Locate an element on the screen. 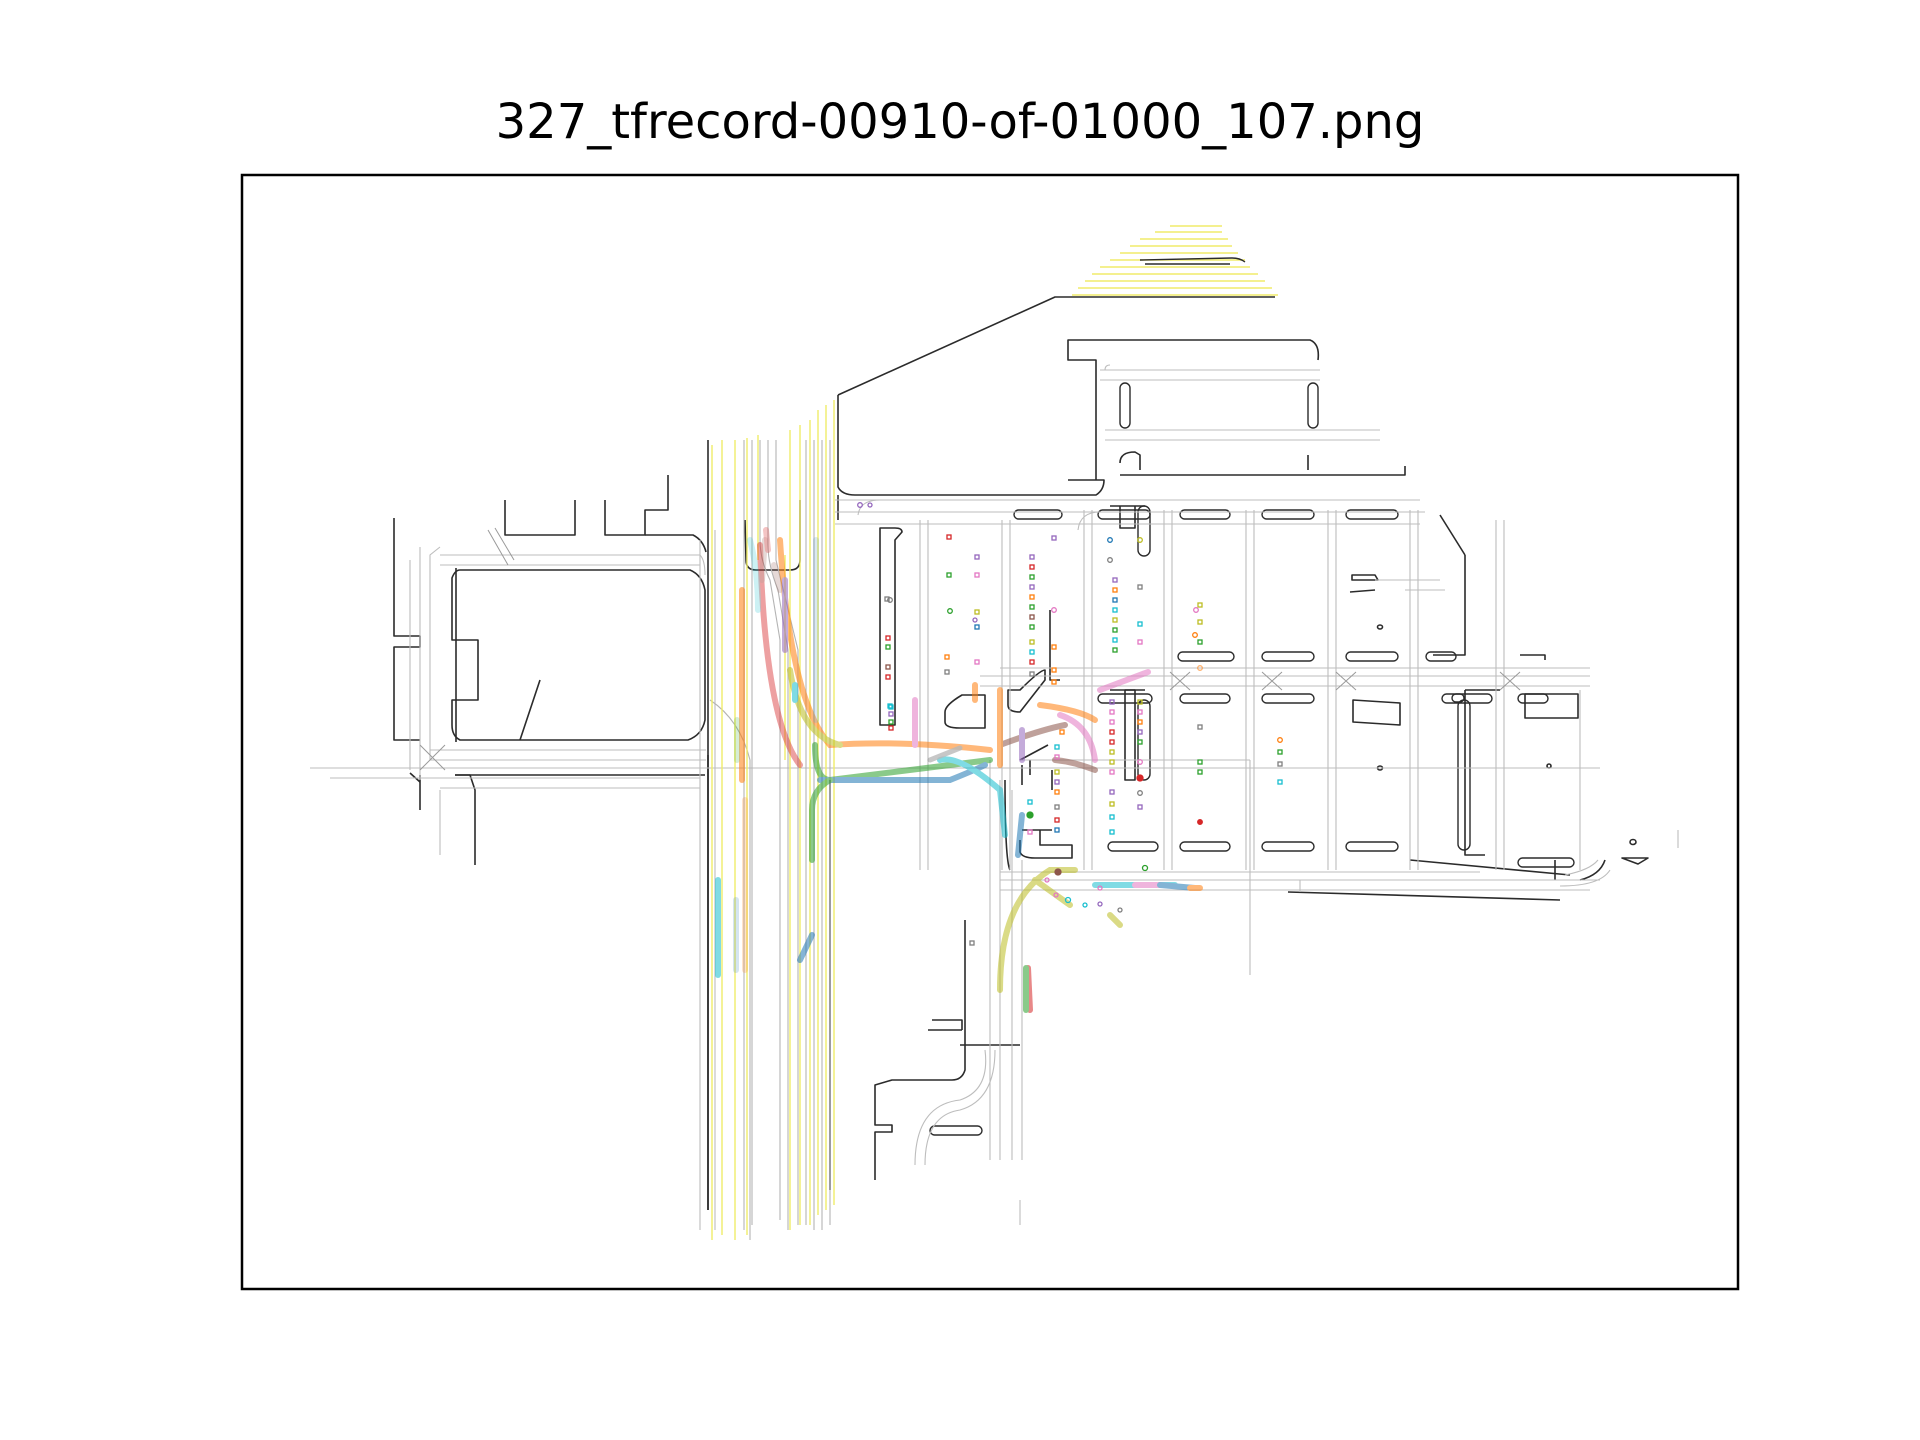  trajectories is located at coordinates (959, 770).